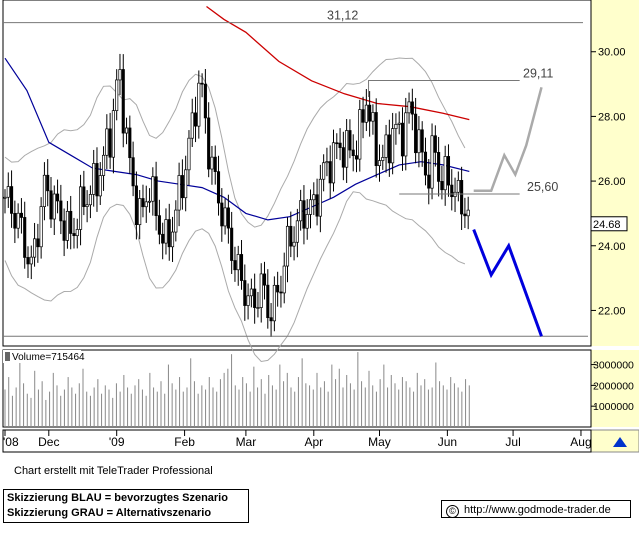  What do you see at coordinates (612, 247) in the screenshot?
I see `price-tick-label: 24.00` at bounding box center [612, 247].